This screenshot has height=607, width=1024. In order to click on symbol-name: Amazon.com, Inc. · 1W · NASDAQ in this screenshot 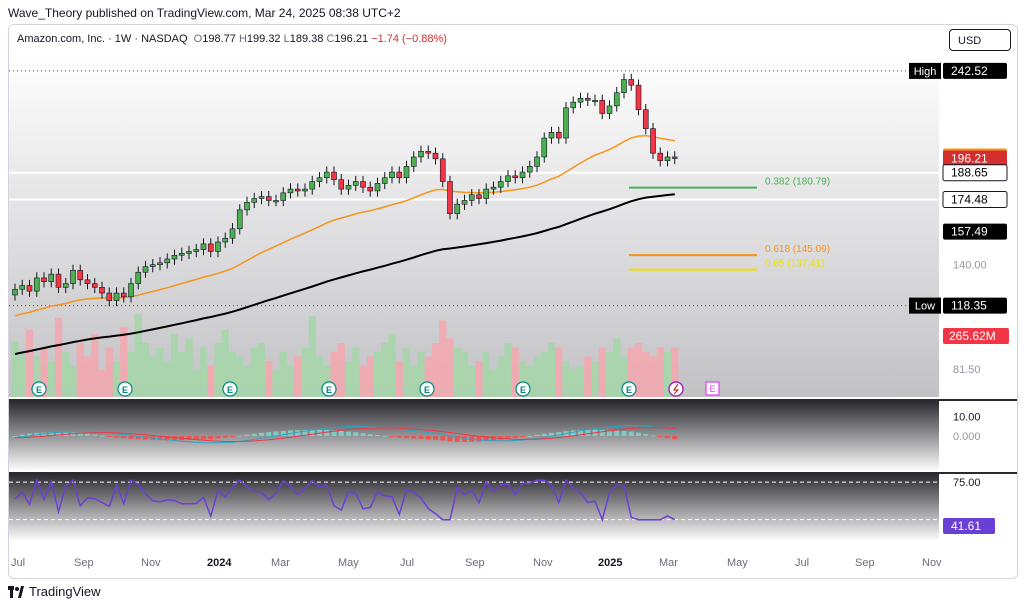, I will do `click(102, 39)`.